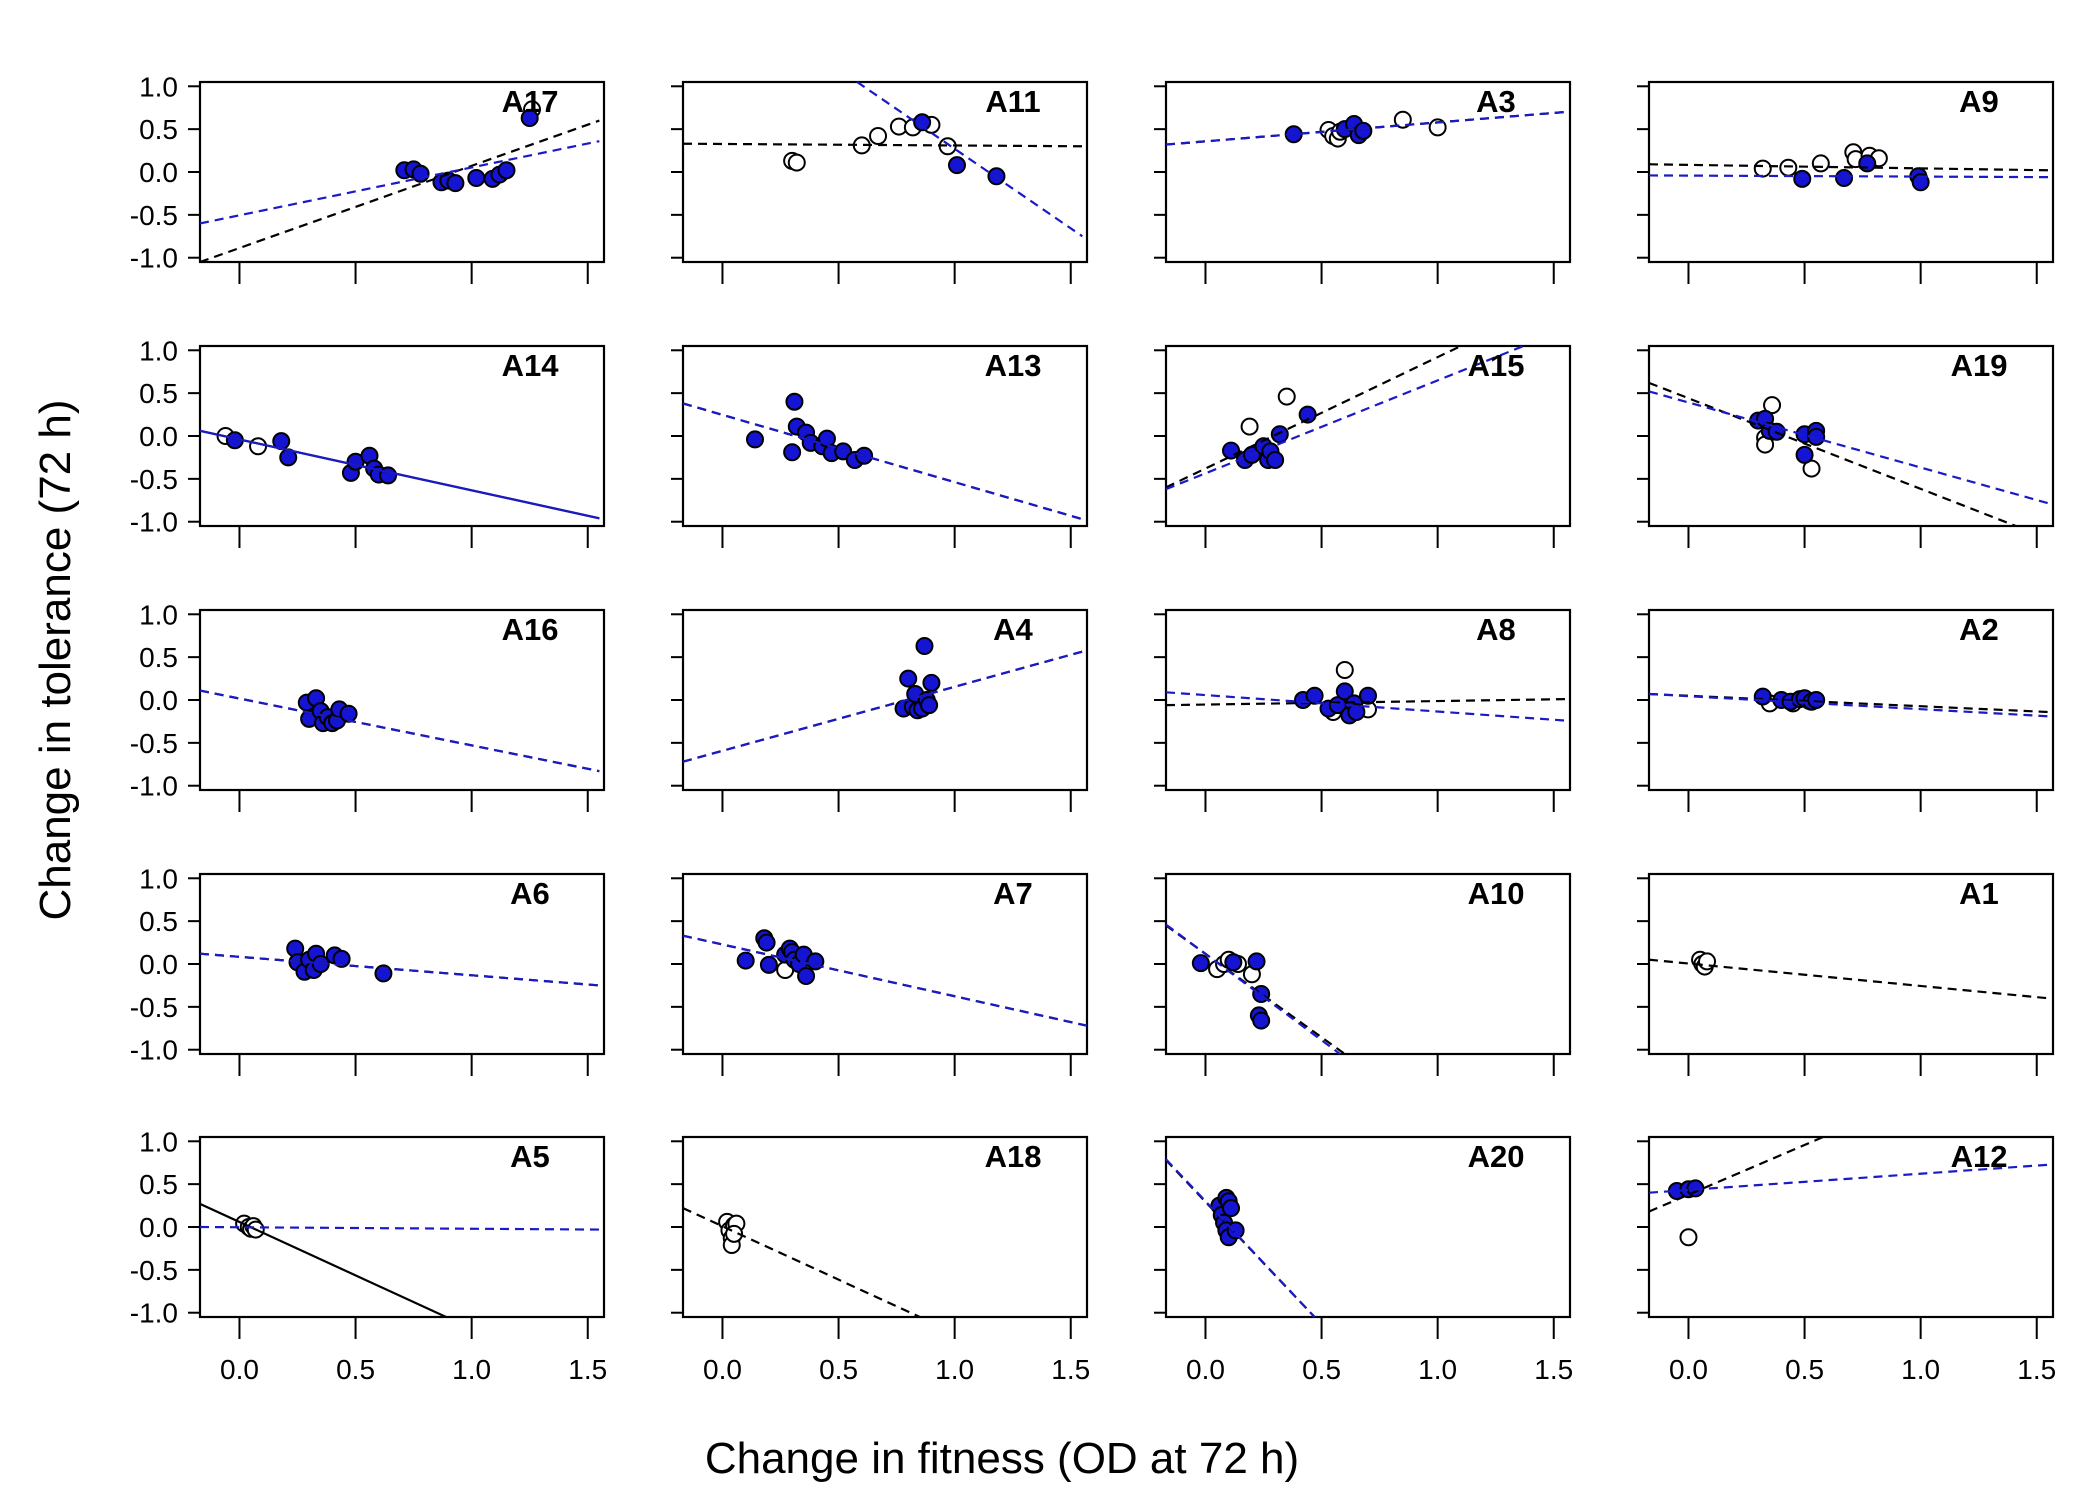 Image resolution: width=2100 pixels, height=1500 pixels. Describe the element at coordinates (1363, 1260) in the screenshot. I see `panel-a20: 0.0 0.5 1.0 1.5 A20` at that location.